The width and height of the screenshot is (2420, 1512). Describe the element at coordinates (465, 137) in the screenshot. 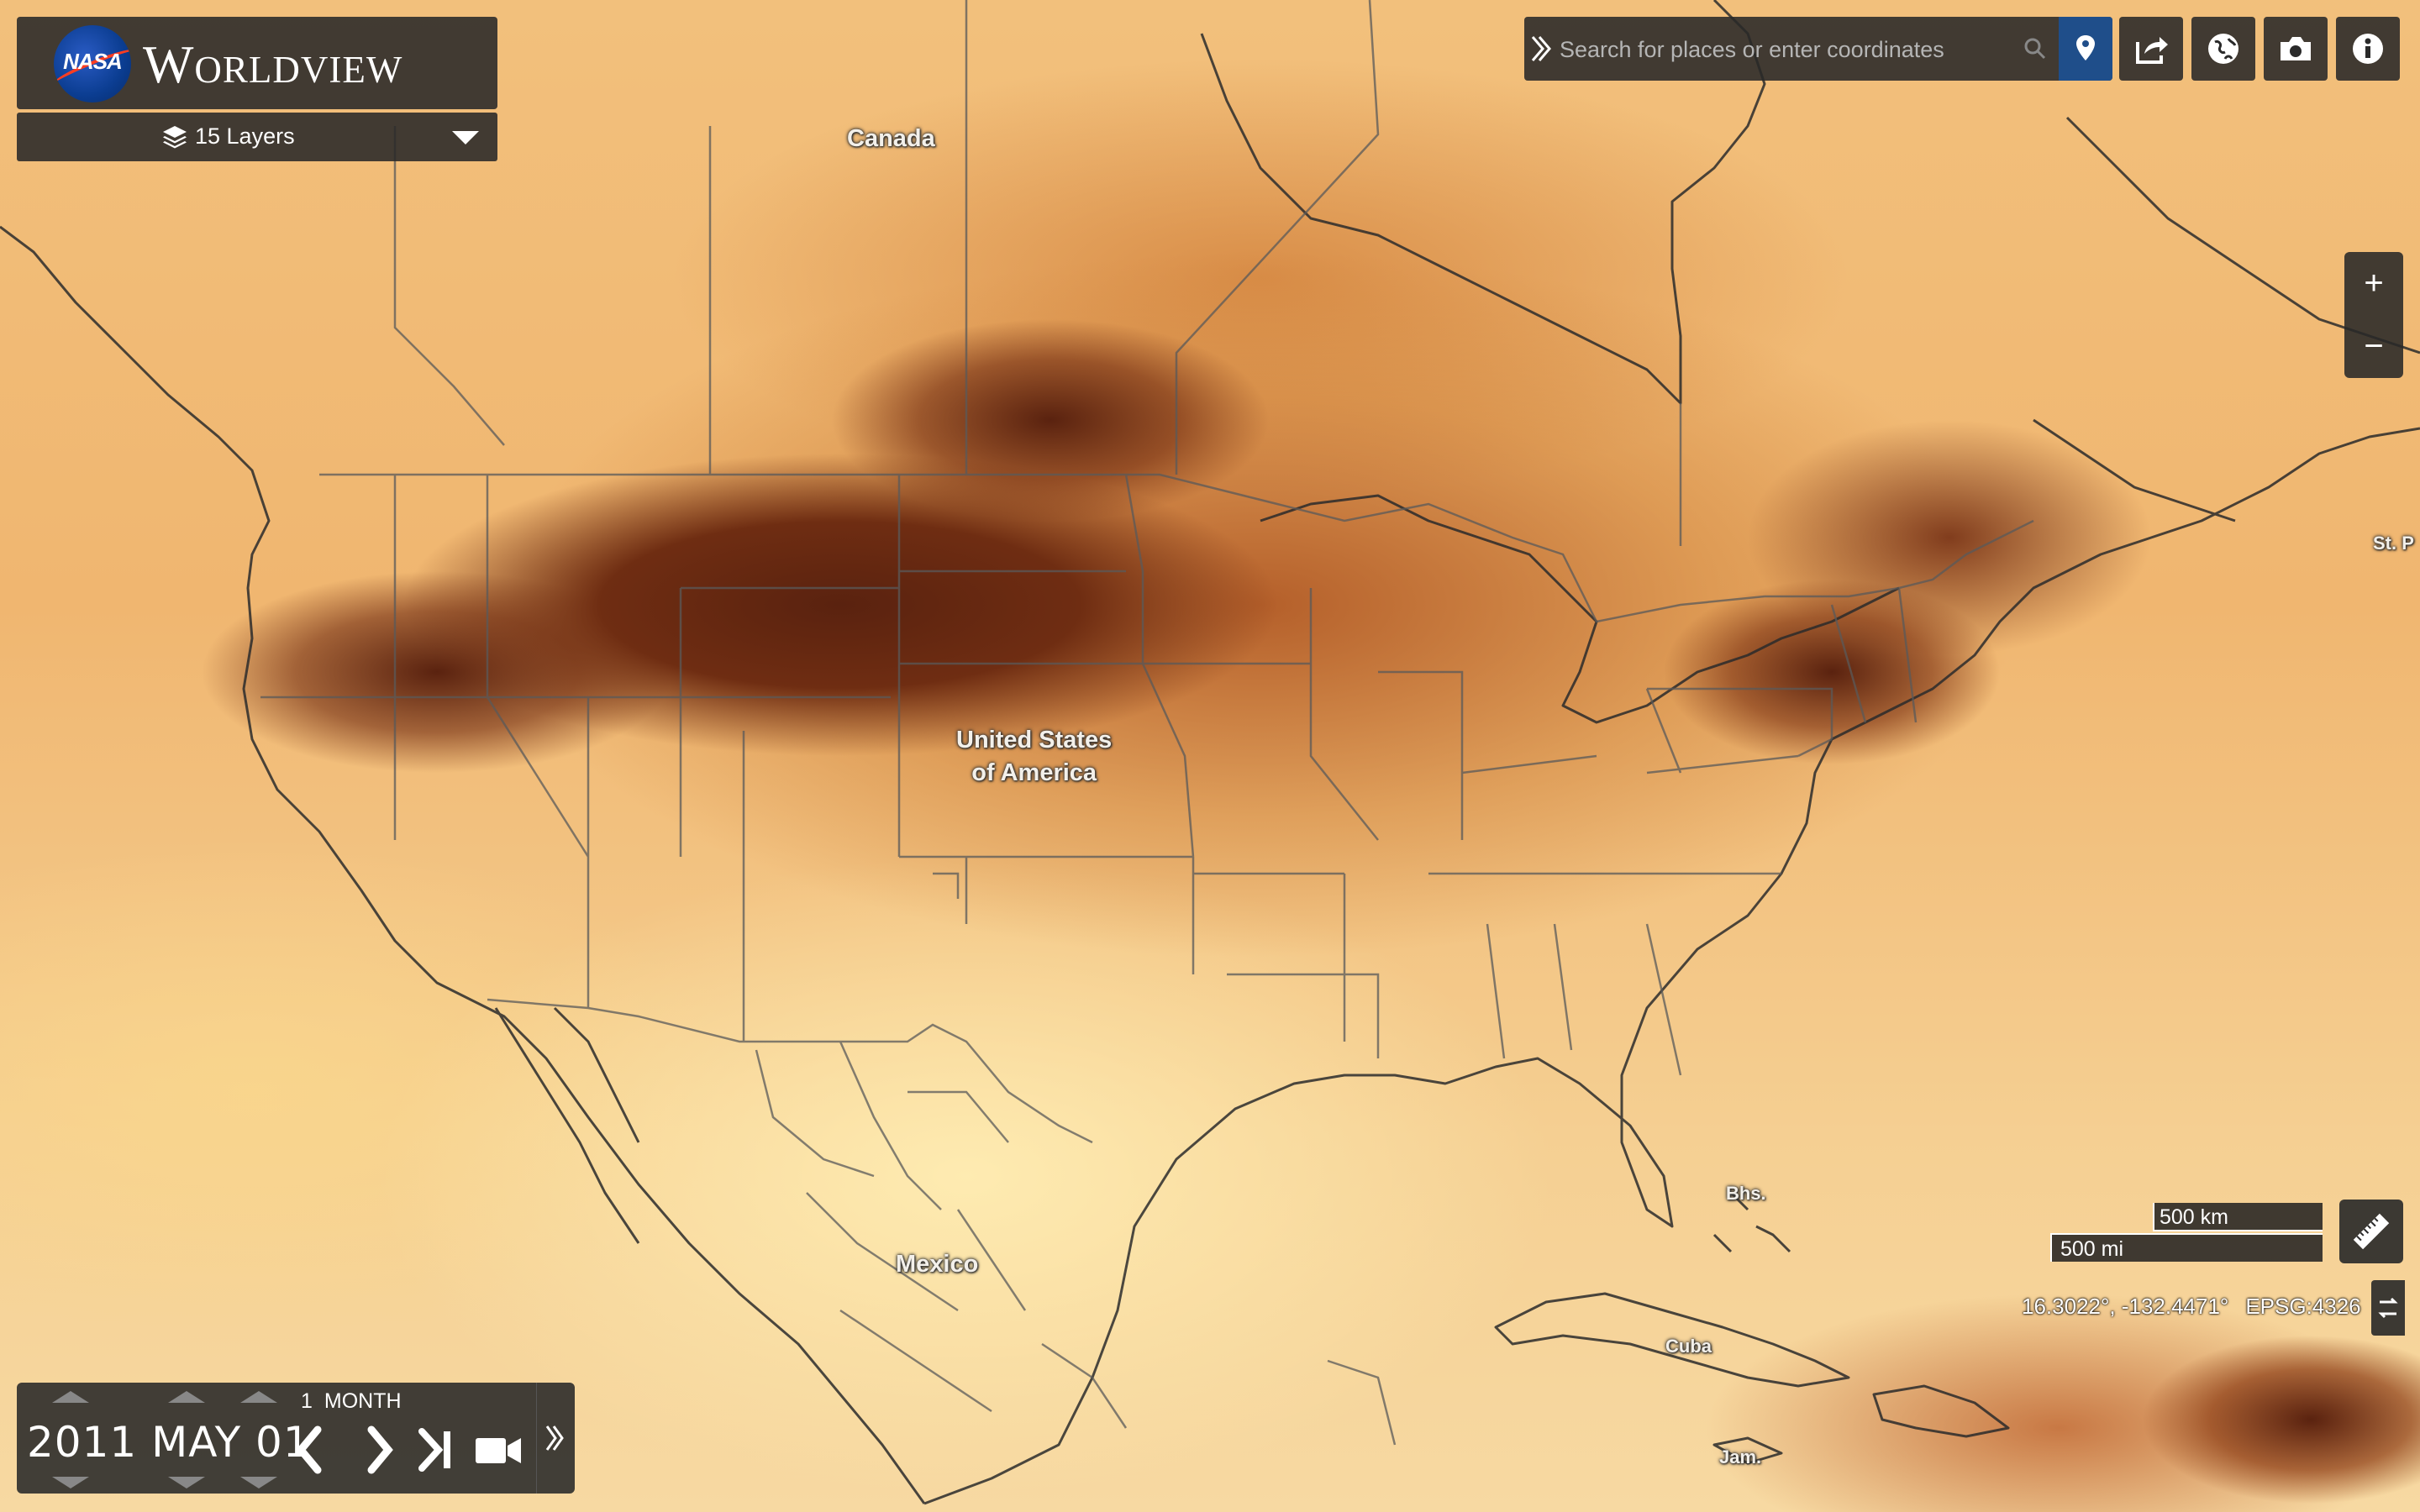

I see `chevron-down-icon` at that location.